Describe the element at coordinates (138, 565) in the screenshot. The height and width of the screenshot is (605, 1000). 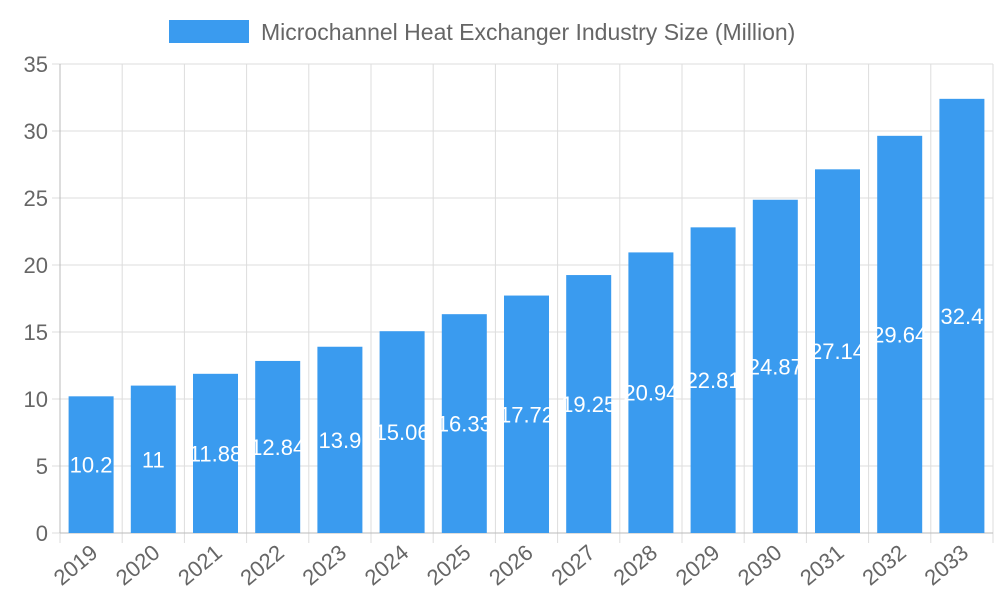
I see `x-tick-label: 2020` at that location.